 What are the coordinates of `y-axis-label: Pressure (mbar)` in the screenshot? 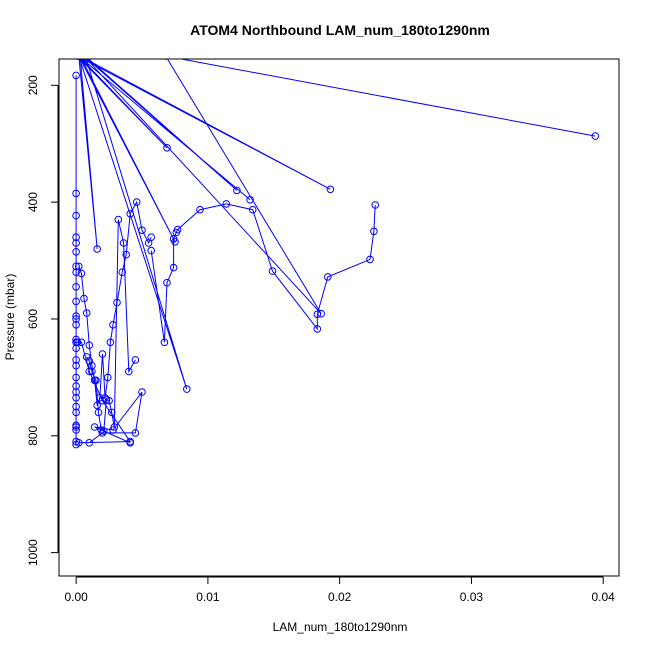 It's located at (10, 317).